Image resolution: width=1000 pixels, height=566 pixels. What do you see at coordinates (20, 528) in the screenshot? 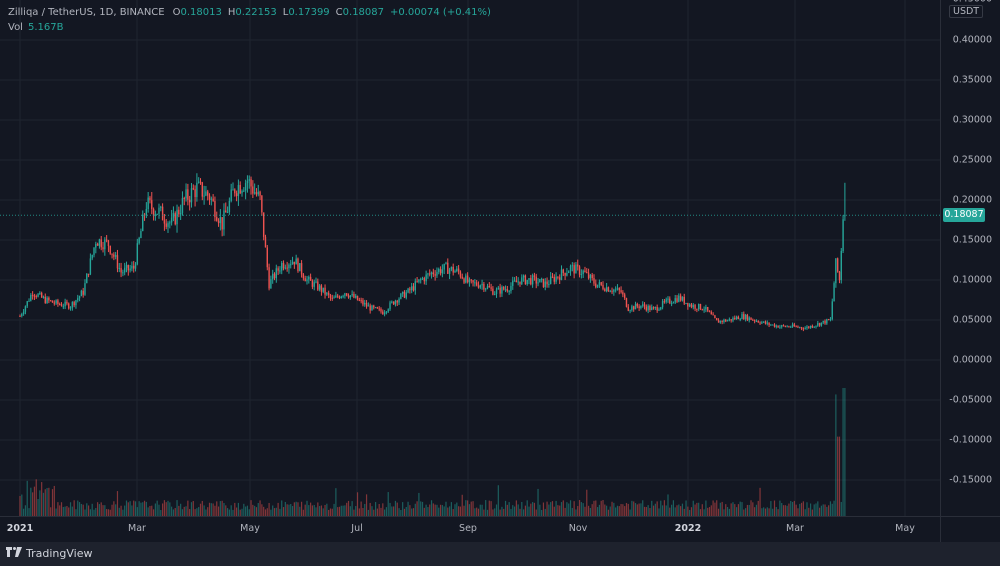
I see `time-tick-label: 2021` at bounding box center [20, 528].